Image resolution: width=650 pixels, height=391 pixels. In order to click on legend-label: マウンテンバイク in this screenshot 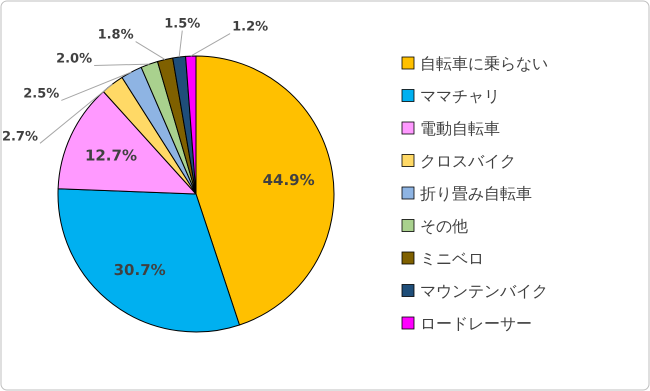, I will do `click(484, 291)`.